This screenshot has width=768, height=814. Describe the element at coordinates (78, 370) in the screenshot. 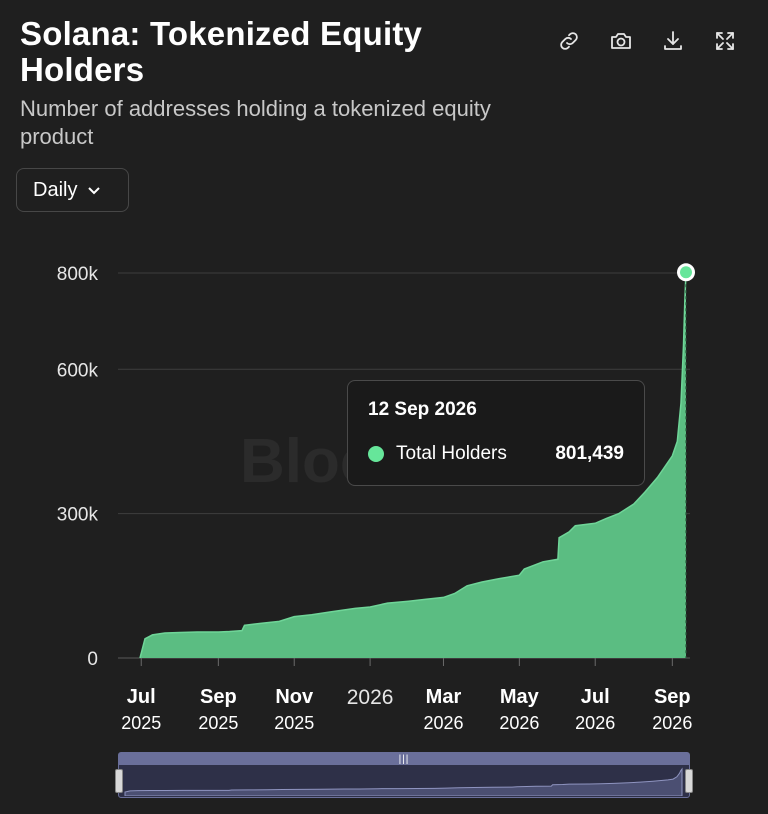

I see `y-tick-label: 600k` at that location.